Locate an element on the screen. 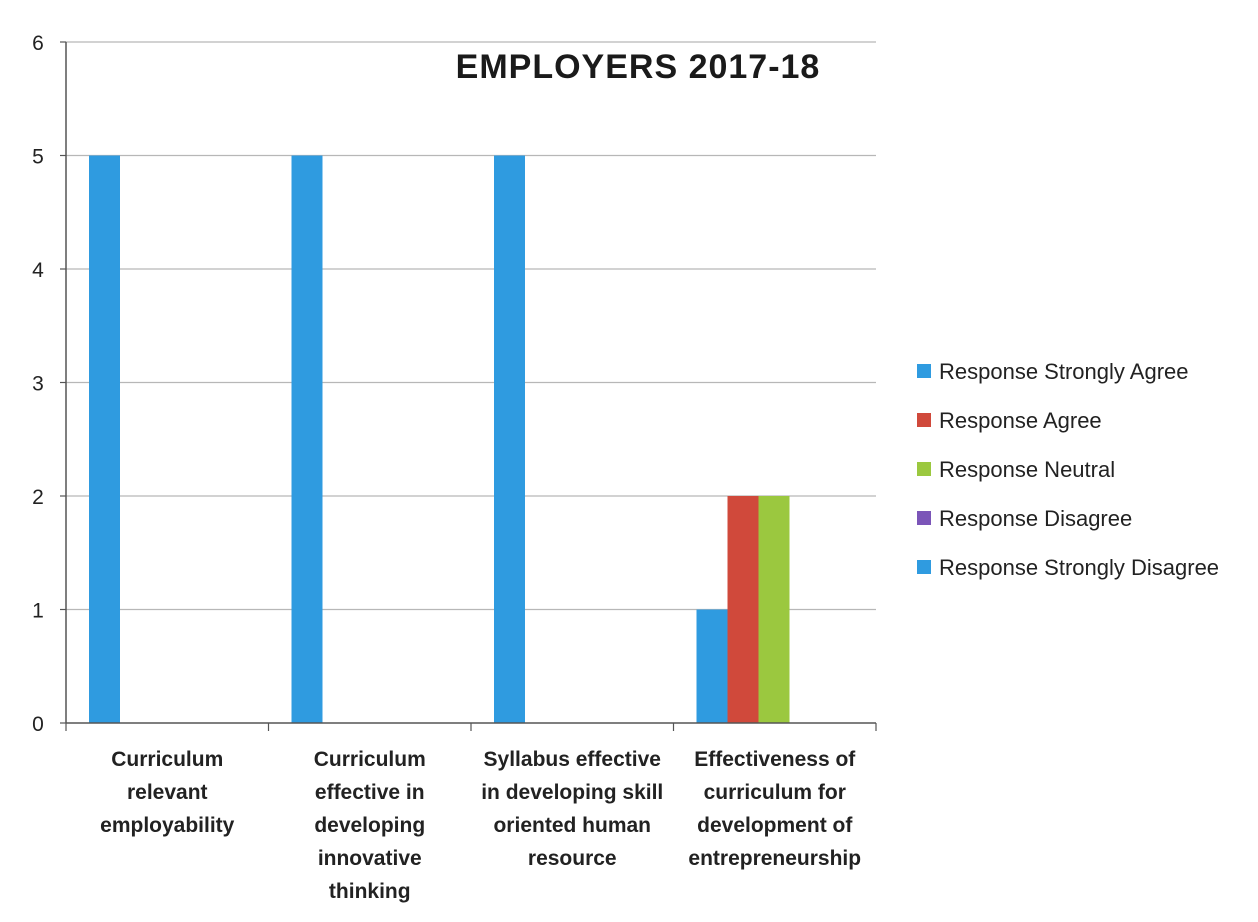 The height and width of the screenshot is (922, 1258). y-tick-label: 0 is located at coordinates (38, 724).